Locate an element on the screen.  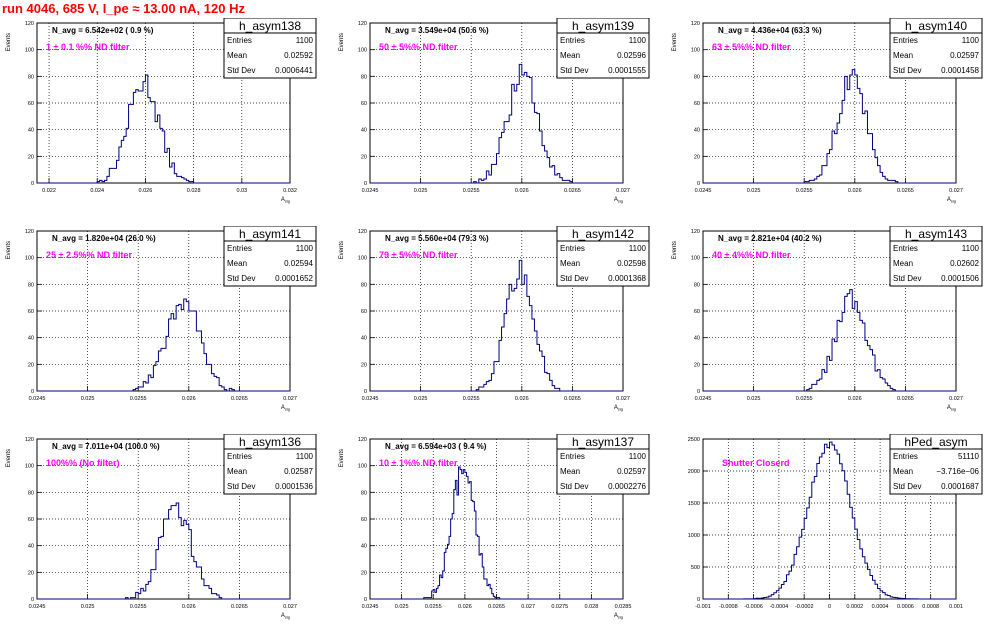
stat-value: 0.0001536 is located at coordinates (294, 486).